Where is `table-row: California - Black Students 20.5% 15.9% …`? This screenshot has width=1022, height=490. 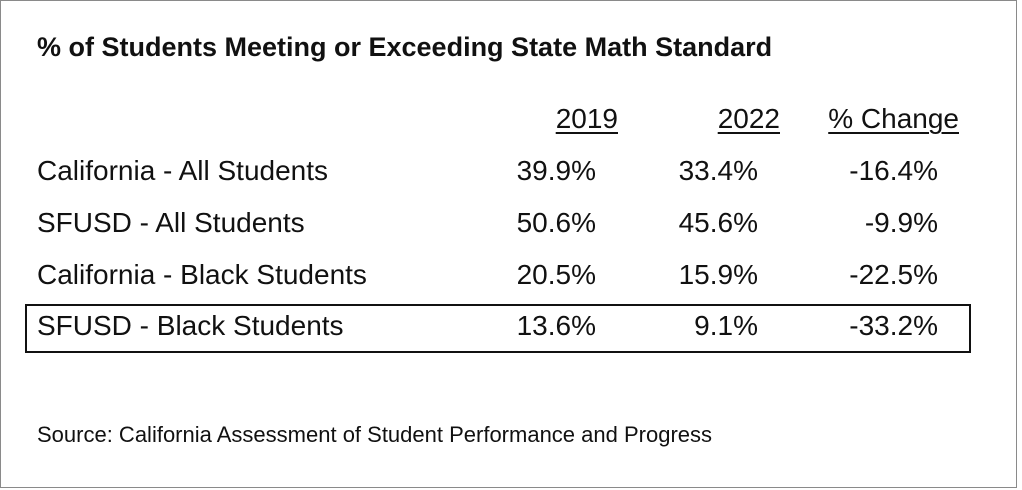
table-row: California - Black Students 20.5% 15.9% … is located at coordinates (500, 277).